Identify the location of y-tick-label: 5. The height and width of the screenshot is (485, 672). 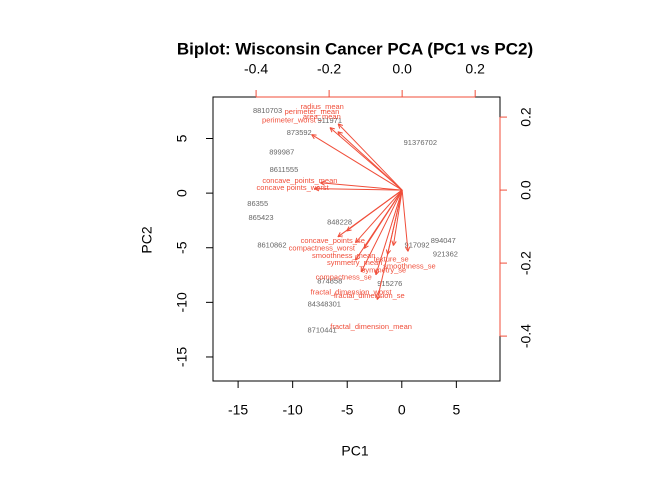
(182, 138).